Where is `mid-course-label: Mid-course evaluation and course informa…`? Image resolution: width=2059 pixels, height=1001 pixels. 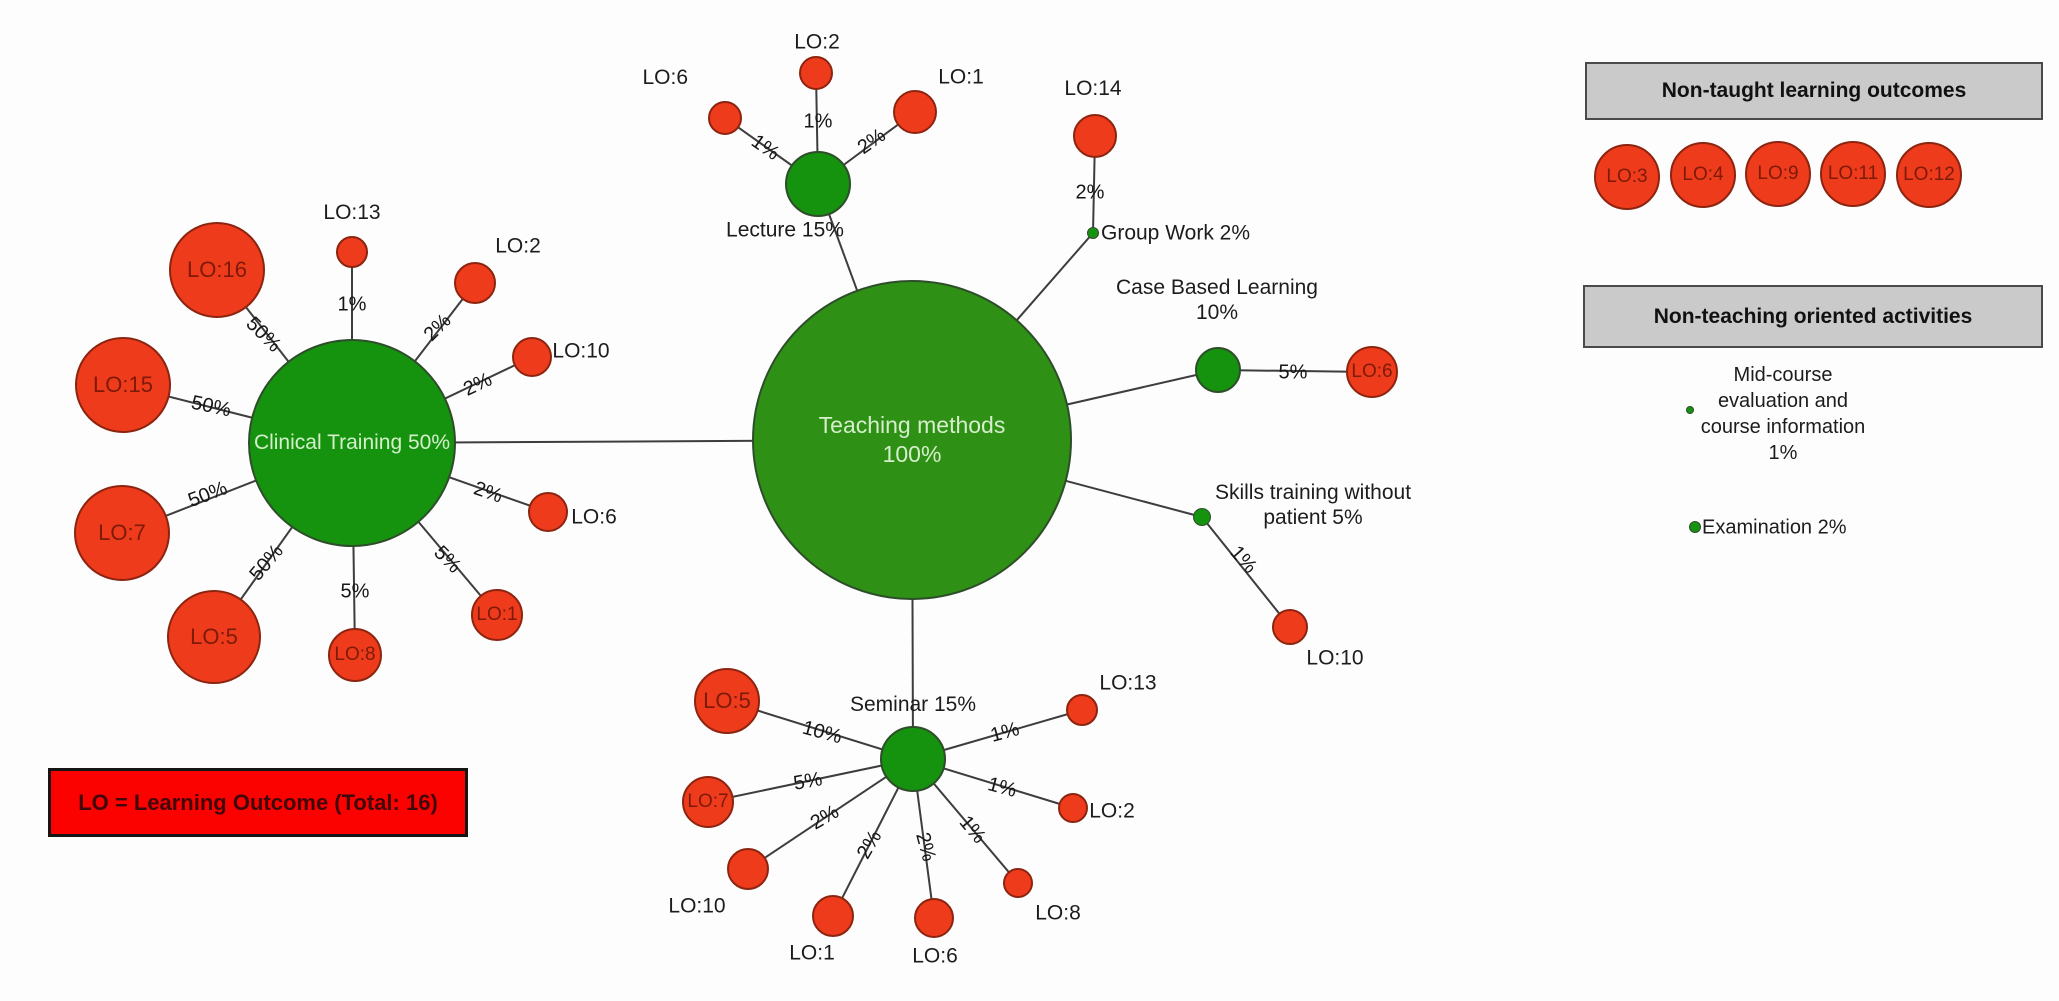 mid-course-label: Mid-course evaluation and course informa… is located at coordinates (1783, 414).